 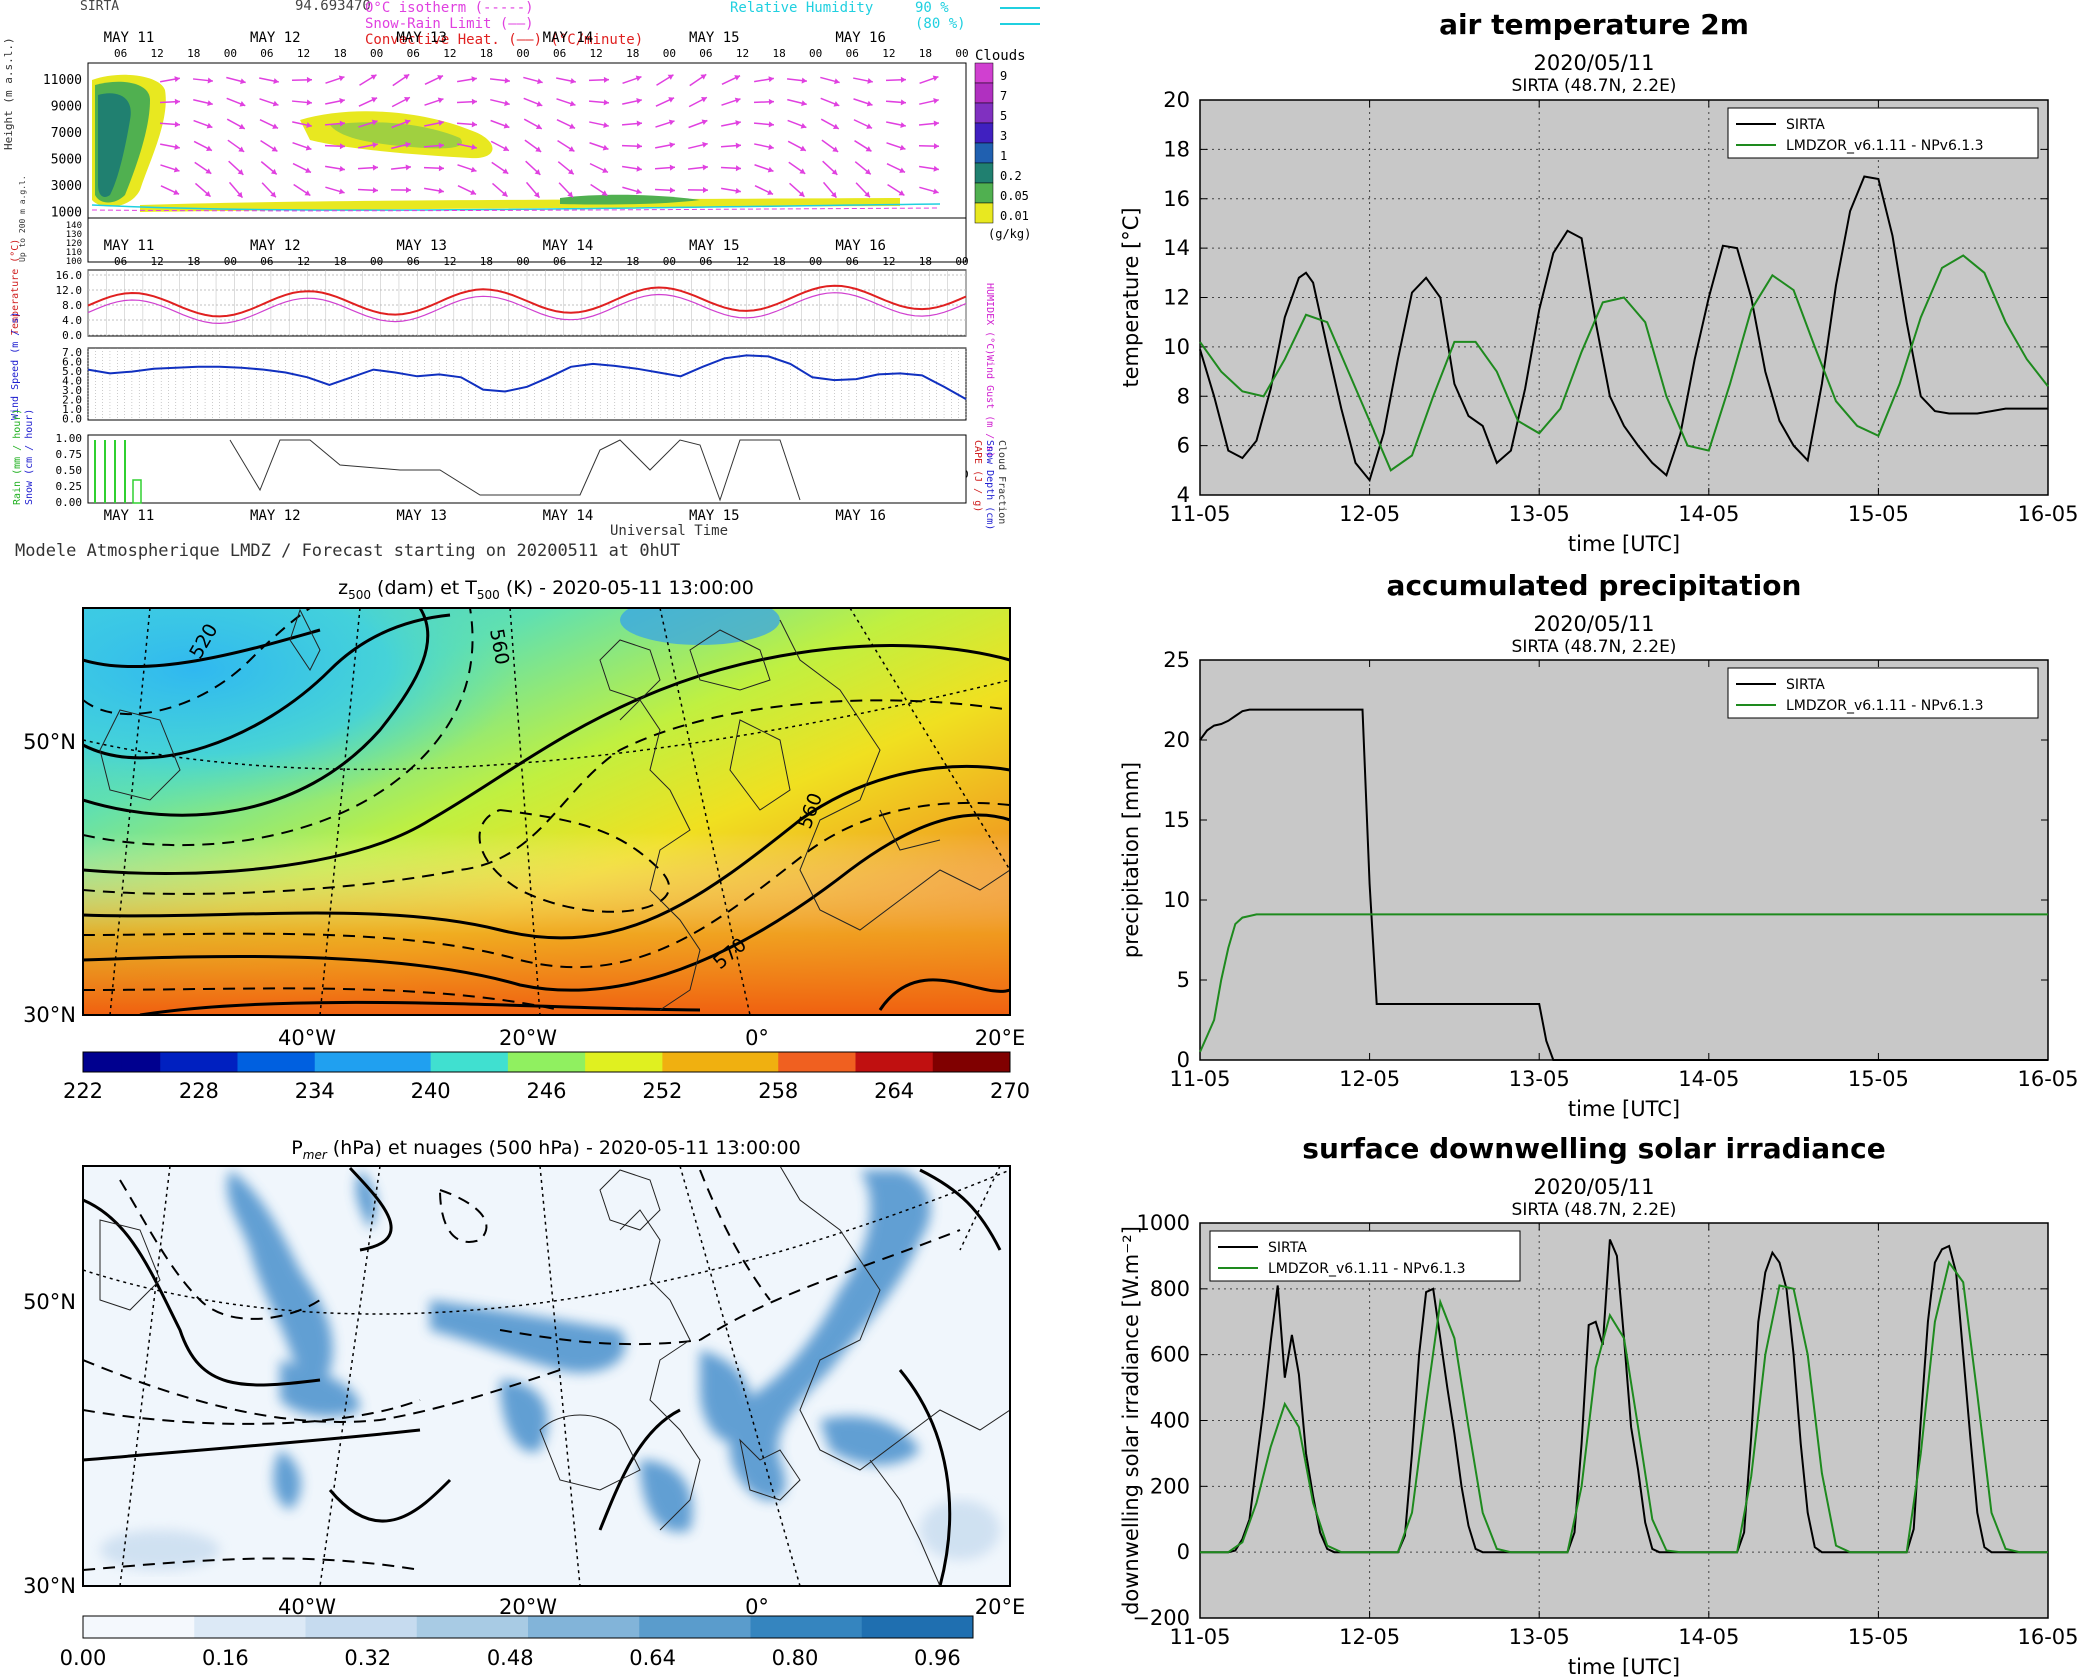 What do you see at coordinates (1131, 1420) in the screenshot?
I see `y-axis-label: downwelling solar irradiance [W.m⁻²]` at bounding box center [1131, 1420].